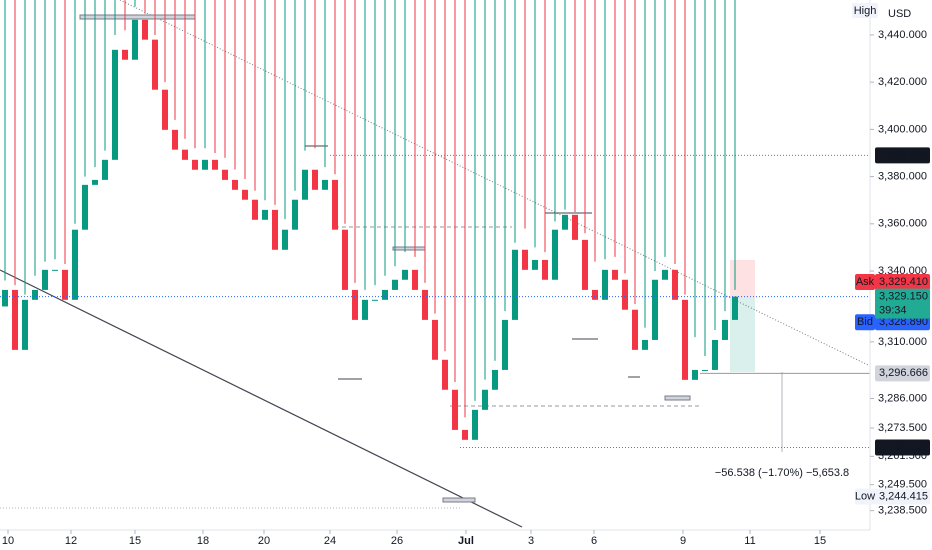  Describe the element at coordinates (902, 428) in the screenshot. I see `y-tick-label: 3,273.500` at that location.